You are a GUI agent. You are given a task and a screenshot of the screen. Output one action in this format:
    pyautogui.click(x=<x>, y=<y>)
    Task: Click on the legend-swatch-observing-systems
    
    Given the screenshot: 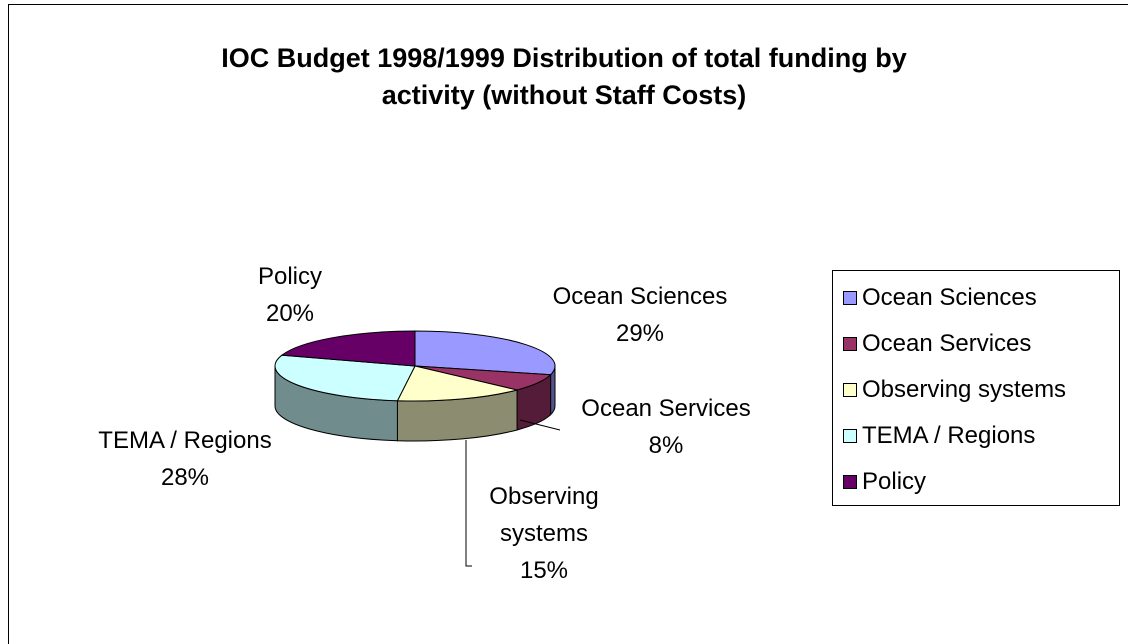 What is the action you would take?
    pyautogui.click(x=850, y=390)
    